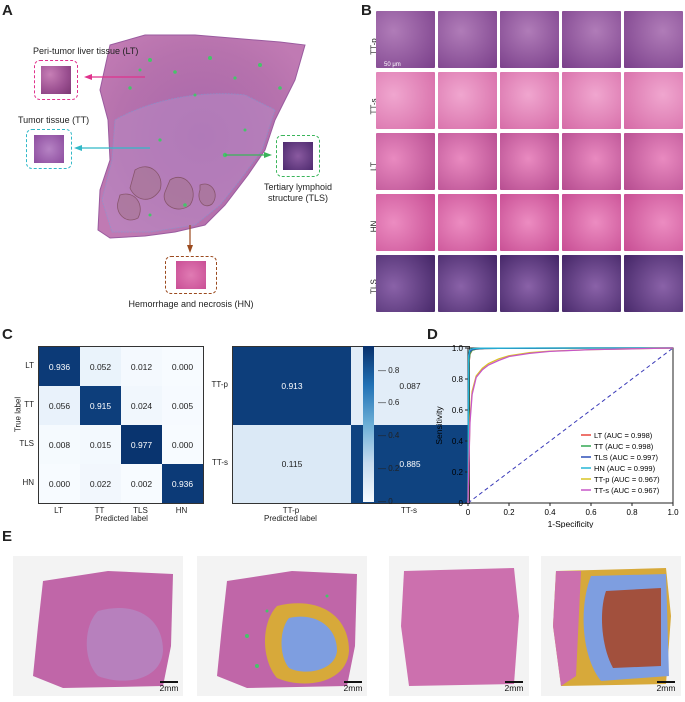 The image size is (685, 702). Describe the element at coordinates (141, 483) in the screenshot. I see `cm-left-cell: 0.002` at that location.